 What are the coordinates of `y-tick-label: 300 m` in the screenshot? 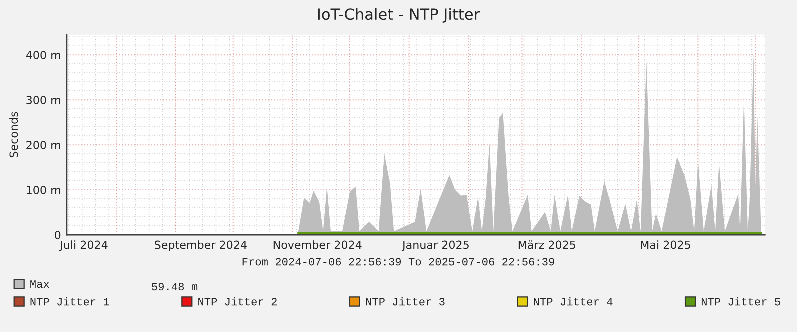 It's located at (43, 100).